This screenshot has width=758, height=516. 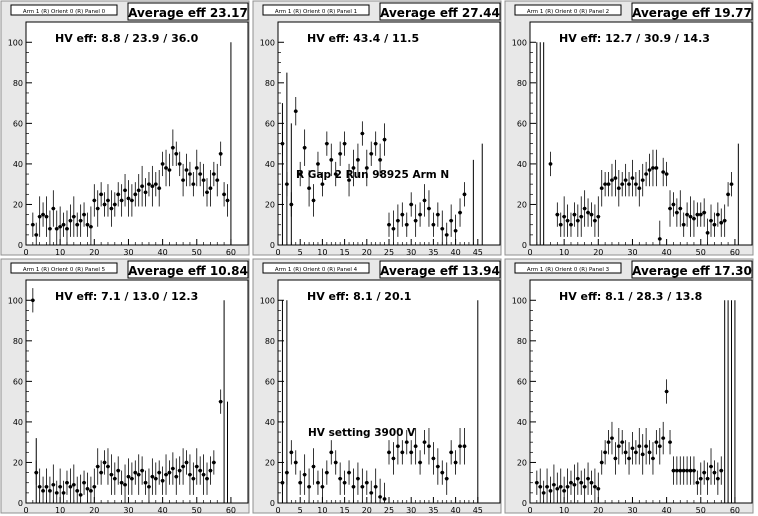 What do you see at coordinates (433, 252) in the screenshot?
I see `x-tick-label: 35` at bounding box center [433, 252].